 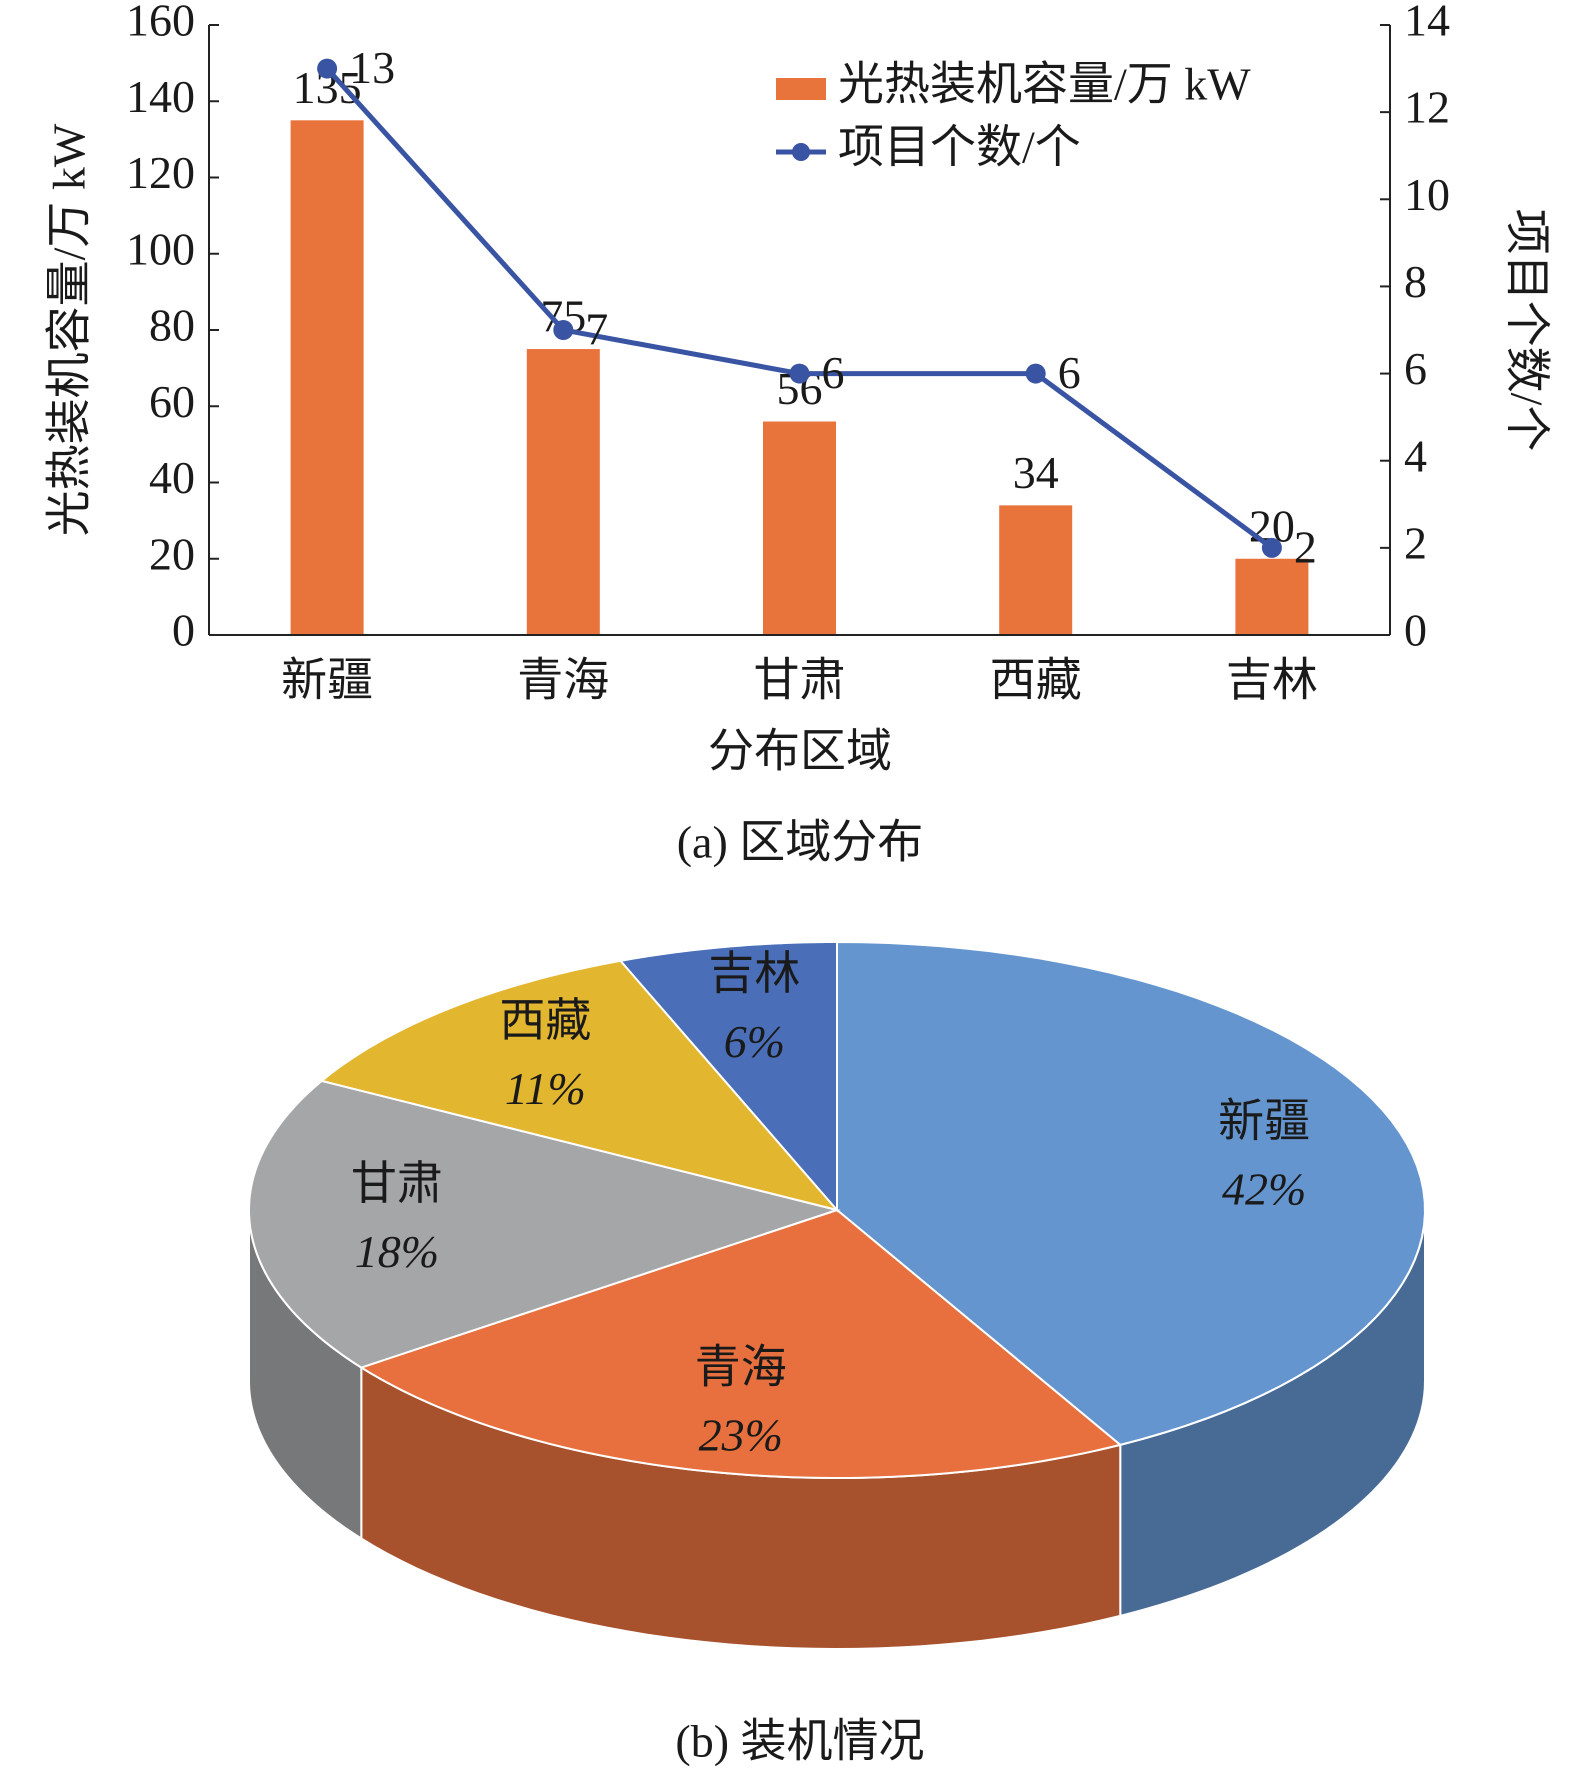 I want to click on legend-label: 光热装机容量/万 kW, so click(x=1044, y=84).